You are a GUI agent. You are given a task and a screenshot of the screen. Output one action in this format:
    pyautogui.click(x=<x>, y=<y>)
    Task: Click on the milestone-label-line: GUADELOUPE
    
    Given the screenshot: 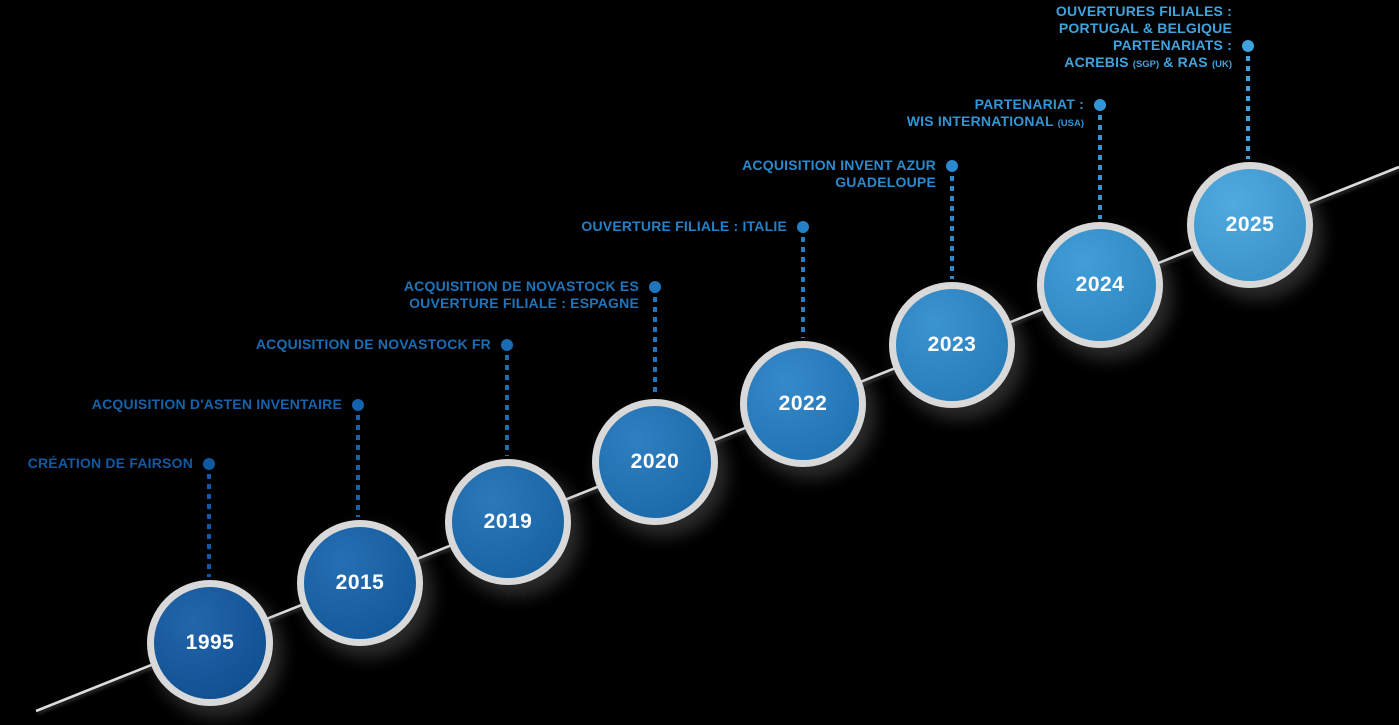 What is the action you would take?
    pyautogui.click(x=839, y=182)
    